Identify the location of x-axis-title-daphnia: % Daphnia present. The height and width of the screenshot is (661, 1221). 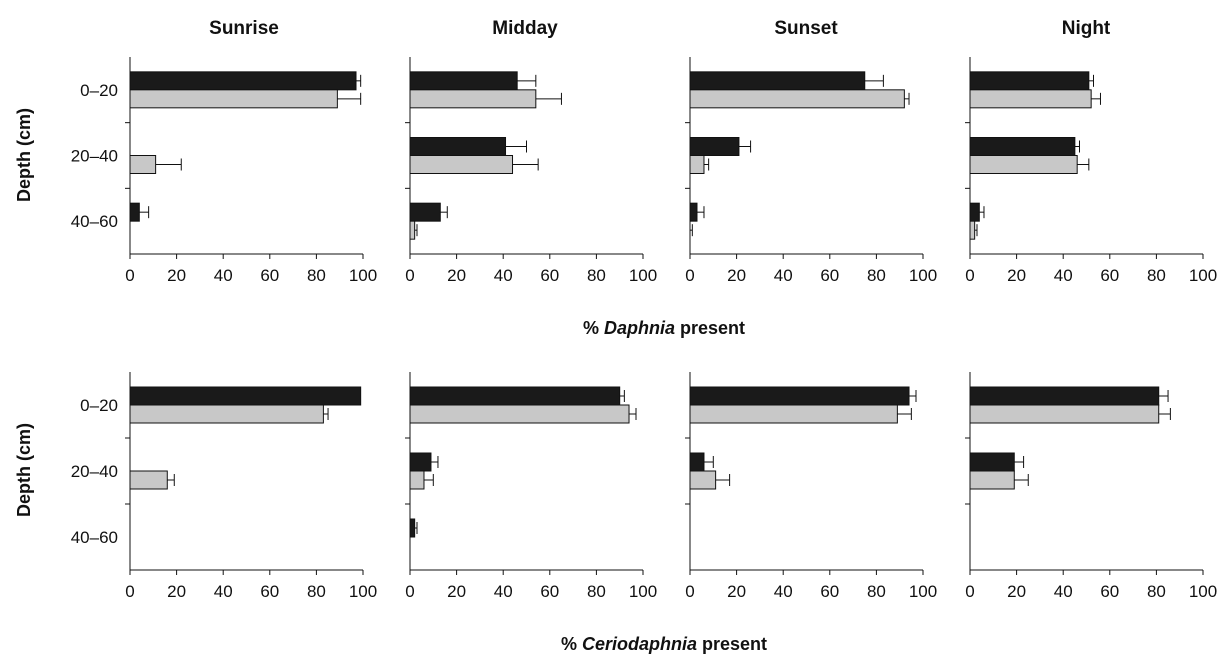
(664, 328).